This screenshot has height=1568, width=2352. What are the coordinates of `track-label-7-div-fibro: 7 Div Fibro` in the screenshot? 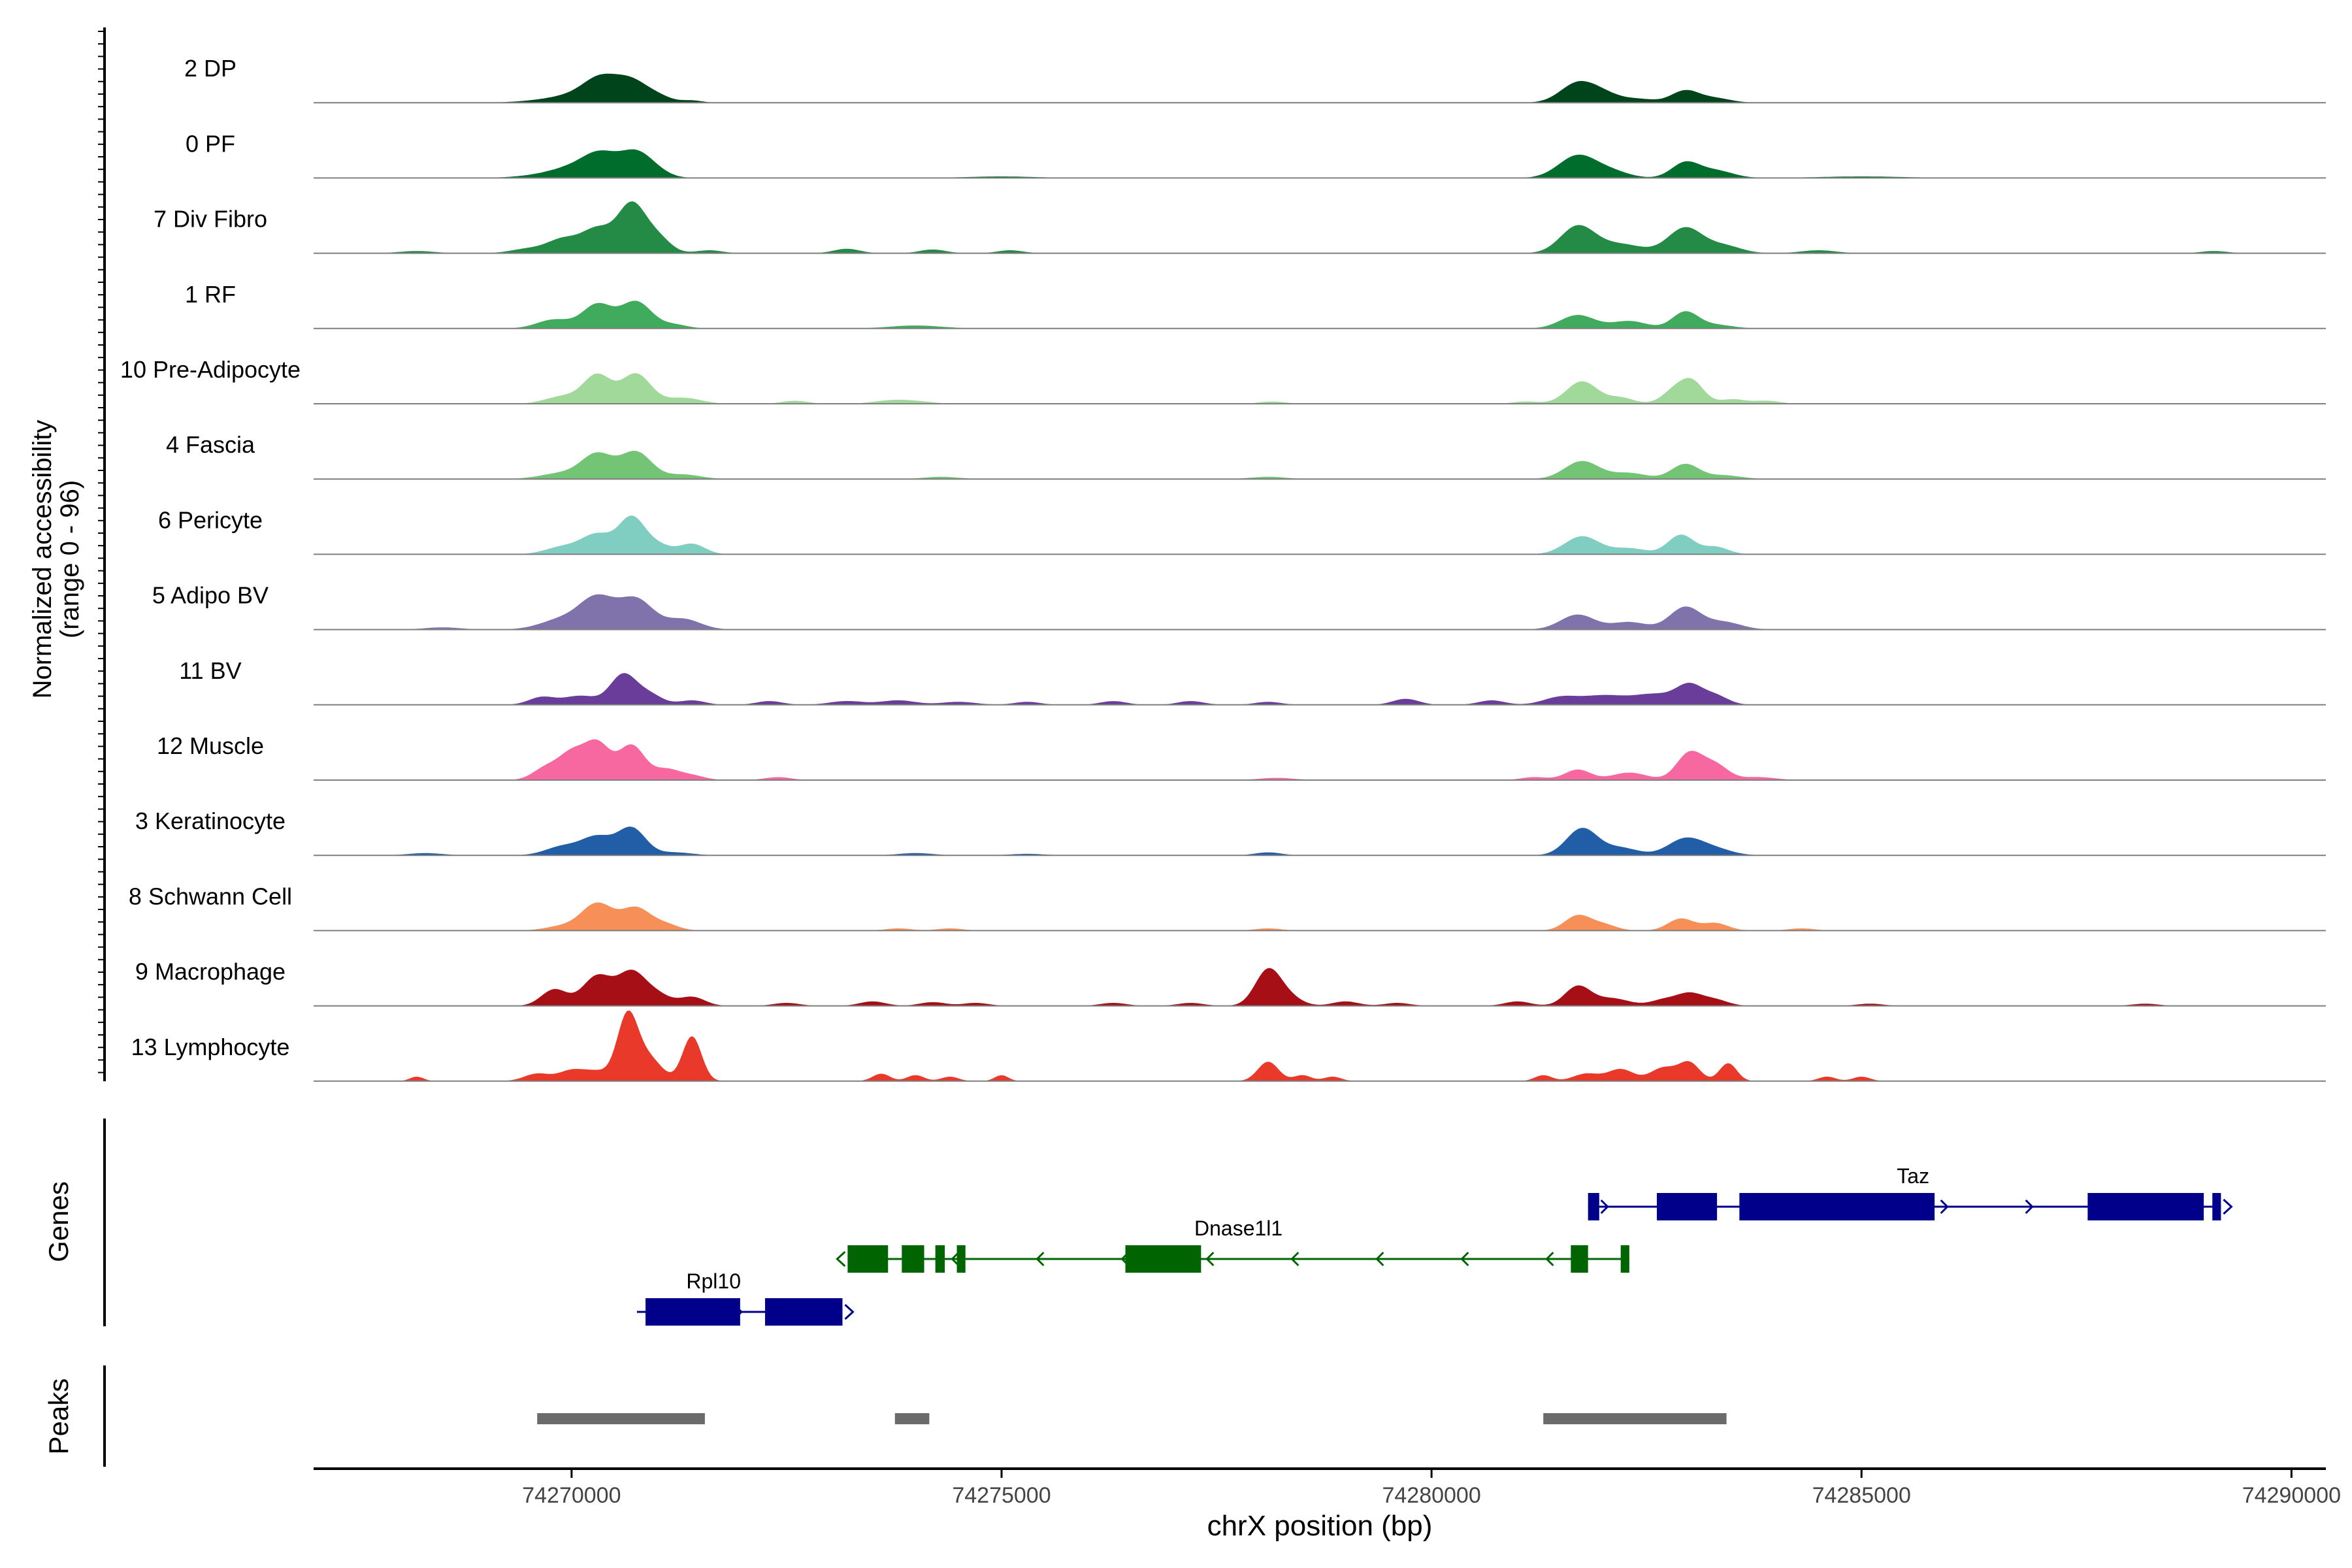 It's located at (210, 219).